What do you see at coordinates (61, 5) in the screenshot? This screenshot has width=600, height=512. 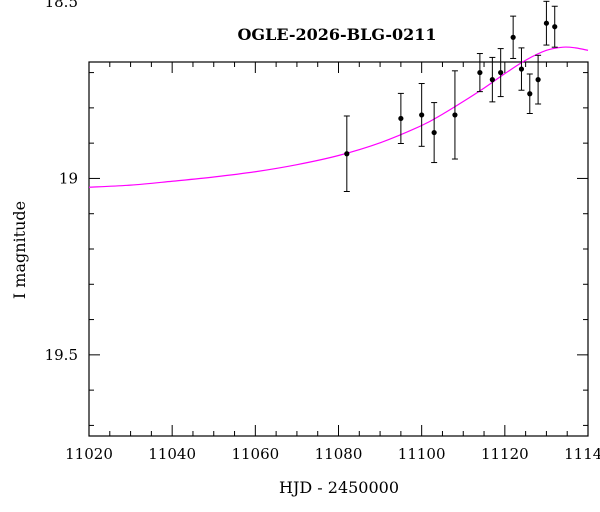 I see `y-tick-label: 18.5` at bounding box center [61, 5].